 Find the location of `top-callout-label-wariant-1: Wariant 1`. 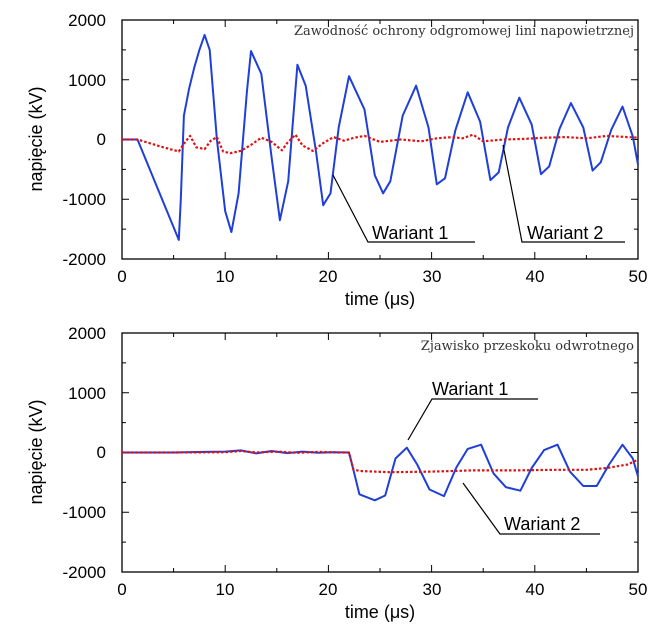

top-callout-label-wariant-1: Wariant 1 is located at coordinates (410, 233).